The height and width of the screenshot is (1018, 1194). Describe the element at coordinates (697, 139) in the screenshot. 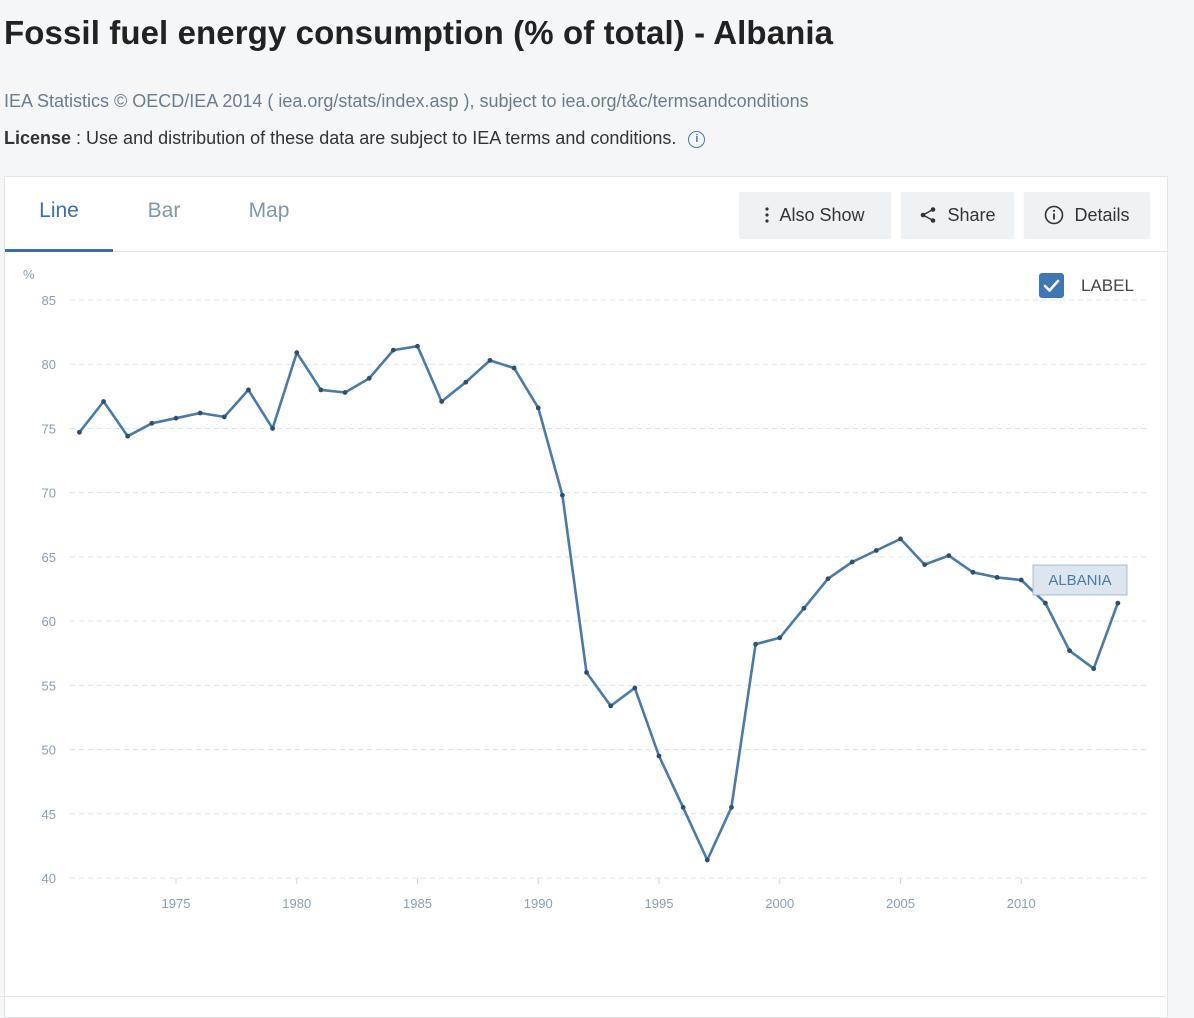

I see `info-icon: i` at that location.